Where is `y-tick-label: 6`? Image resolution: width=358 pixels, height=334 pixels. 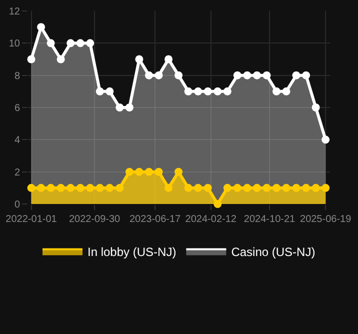
y-tick-label: 6 is located at coordinates (17, 108).